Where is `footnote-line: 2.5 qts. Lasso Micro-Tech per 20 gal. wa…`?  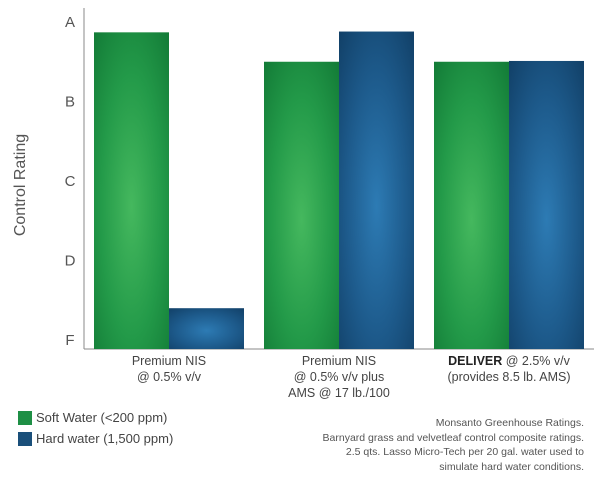 footnote-line: 2.5 qts. Lasso Micro-Tech per 20 gal. wa… is located at coordinates (464, 452).